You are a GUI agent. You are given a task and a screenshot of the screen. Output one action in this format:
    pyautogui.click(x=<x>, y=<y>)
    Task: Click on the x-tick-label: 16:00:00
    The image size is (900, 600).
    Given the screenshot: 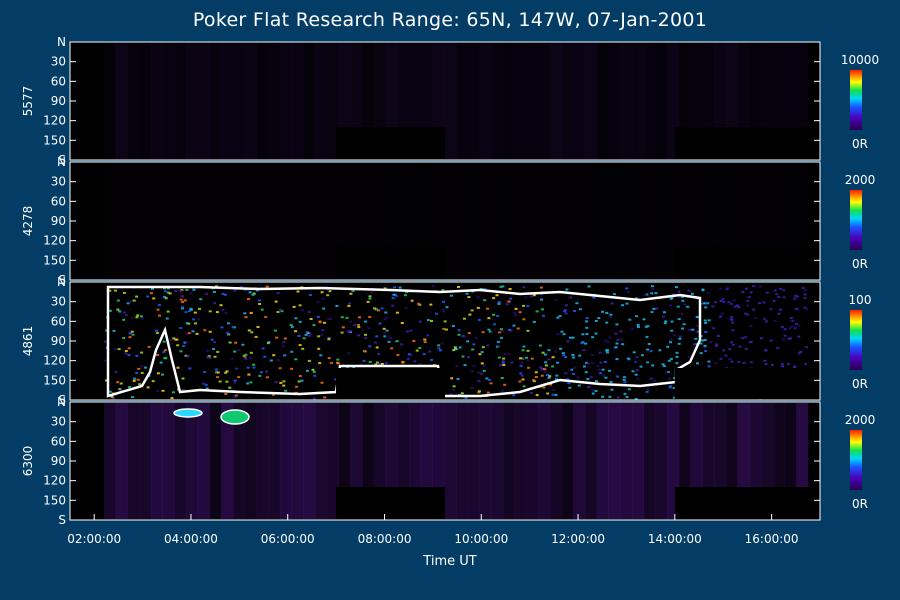 What is the action you would take?
    pyautogui.click(x=772, y=539)
    